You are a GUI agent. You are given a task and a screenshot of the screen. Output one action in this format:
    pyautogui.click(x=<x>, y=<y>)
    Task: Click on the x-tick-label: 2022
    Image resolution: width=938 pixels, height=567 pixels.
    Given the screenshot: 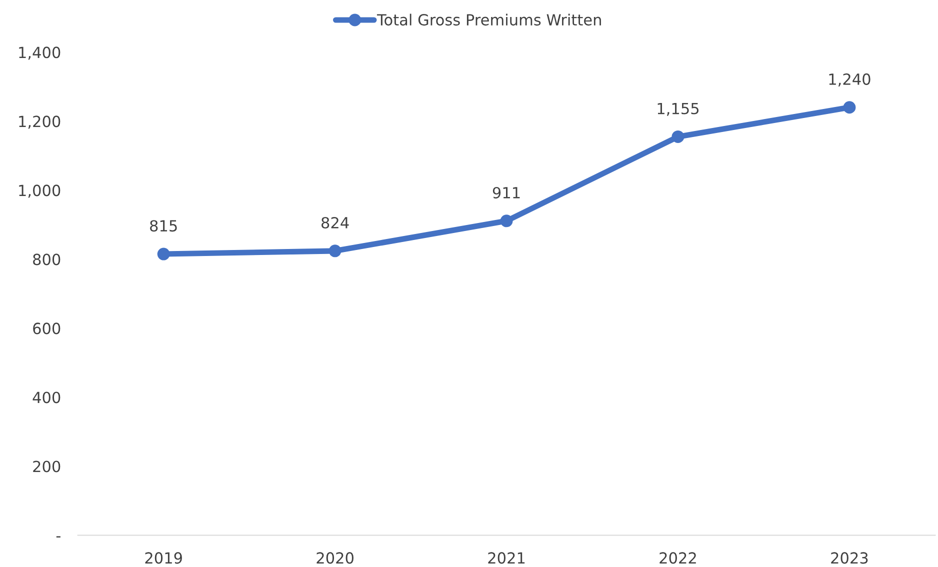 What is the action you would take?
    pyautogui.click(x=678, y=558)
    